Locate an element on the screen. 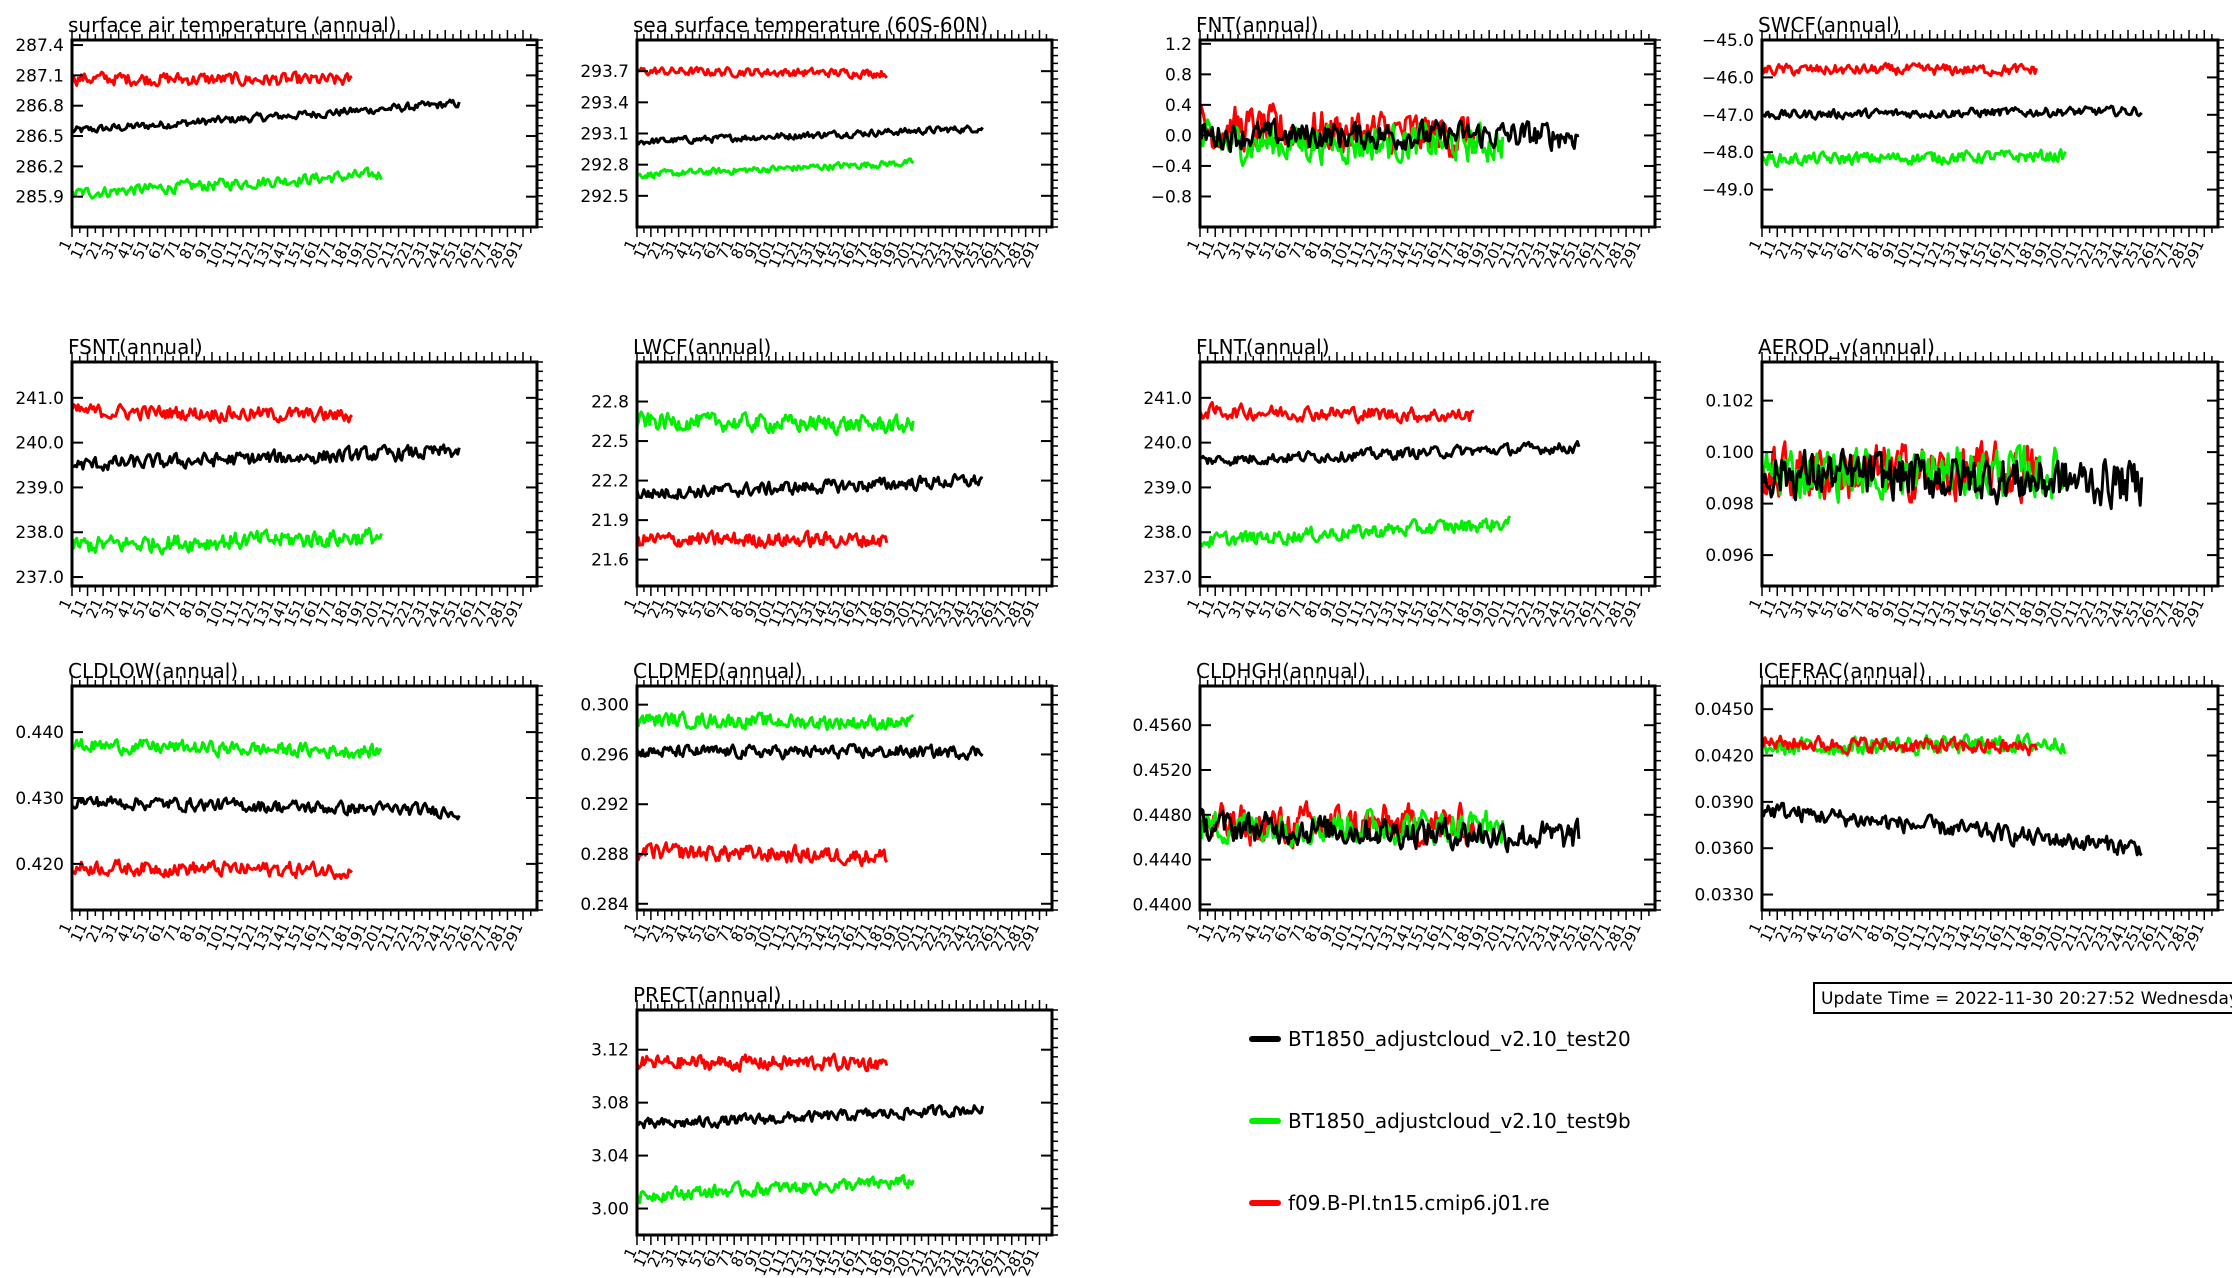  y-tick-label: 0.440 is located at coordinates (39, 733).